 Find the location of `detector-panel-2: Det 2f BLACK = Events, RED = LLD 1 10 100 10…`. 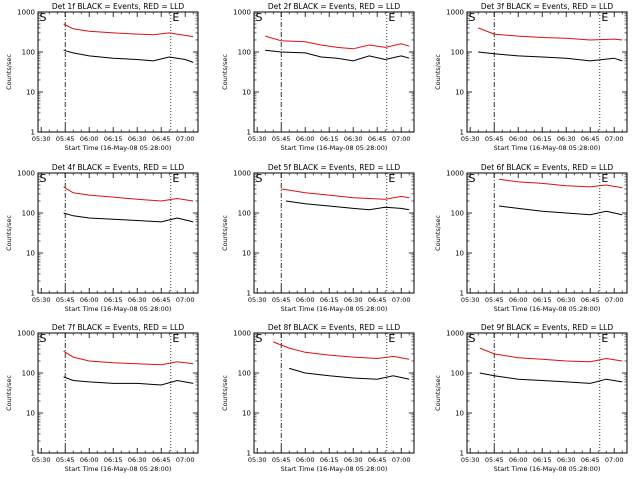

detector-panel-2: Det 2f BLACK = Events, RED = LLD 1 10 100 10… is located at coordinates (318, 77).